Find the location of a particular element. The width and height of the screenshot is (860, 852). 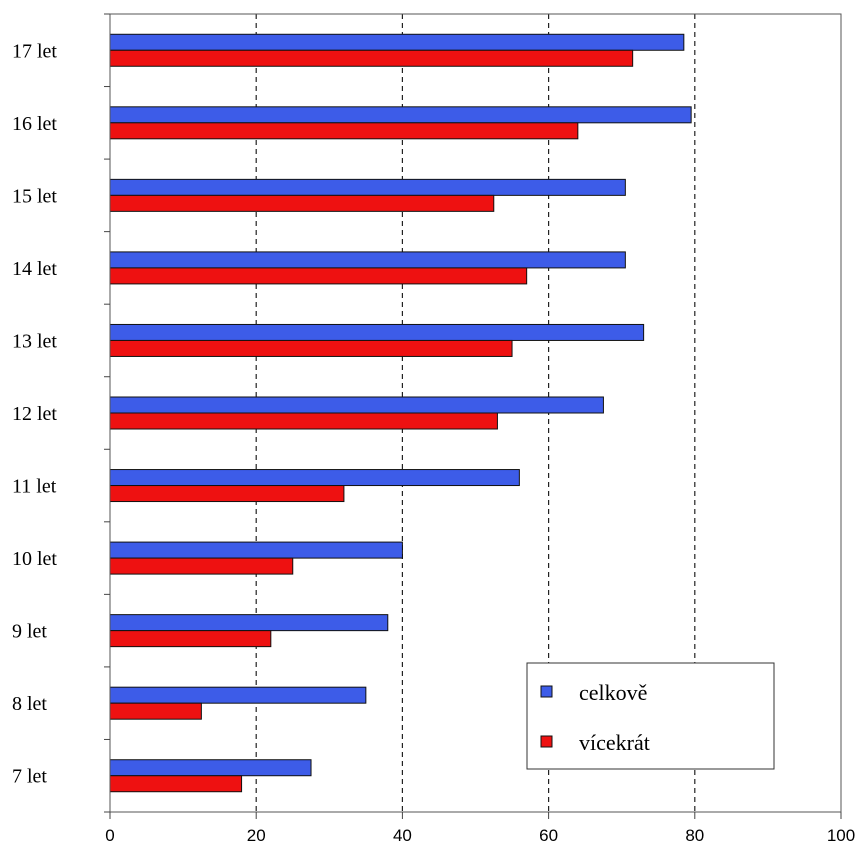

x-tick-label: 40 is located at coordinates (402, 835).